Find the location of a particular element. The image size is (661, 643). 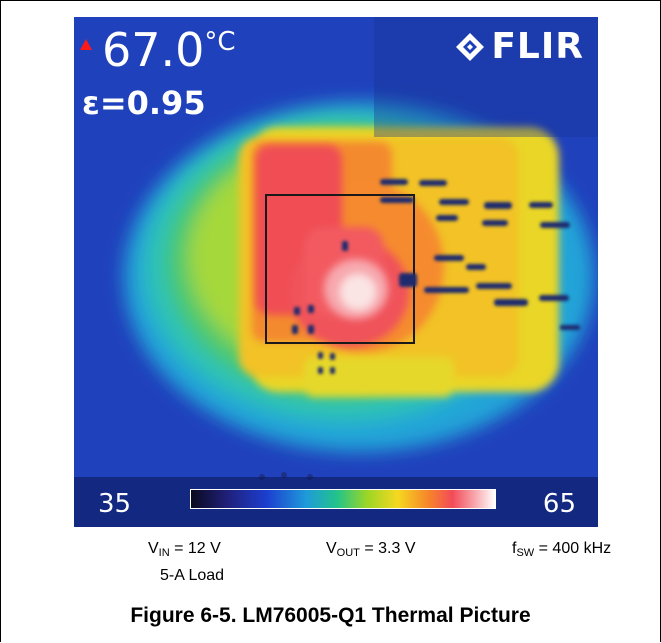

vout-condition: VOUT = 3.3 V is located at coordinates (371, 549).